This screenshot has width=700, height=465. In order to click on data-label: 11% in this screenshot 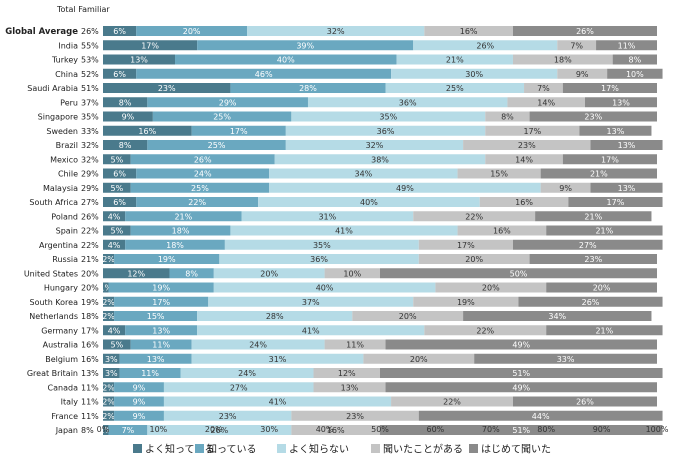, I will do `click(627, 45)`.